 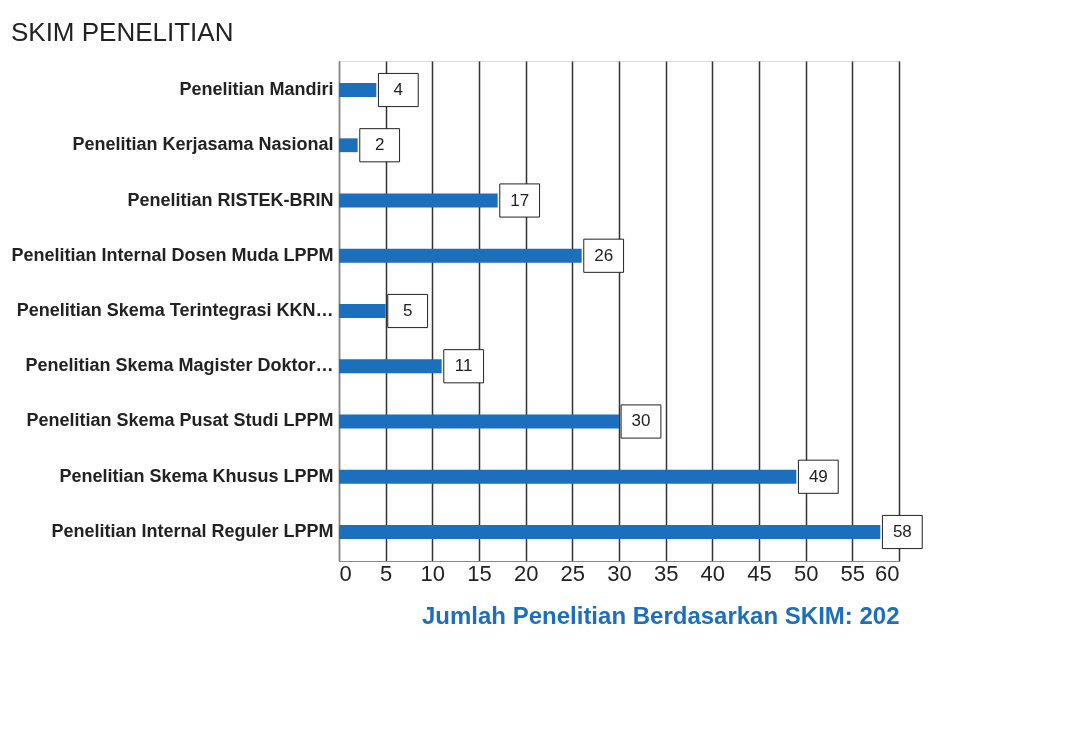 I want to click on y-tick-label: Penelitian RISTEK-BRIN, so click(x=230, y=199).